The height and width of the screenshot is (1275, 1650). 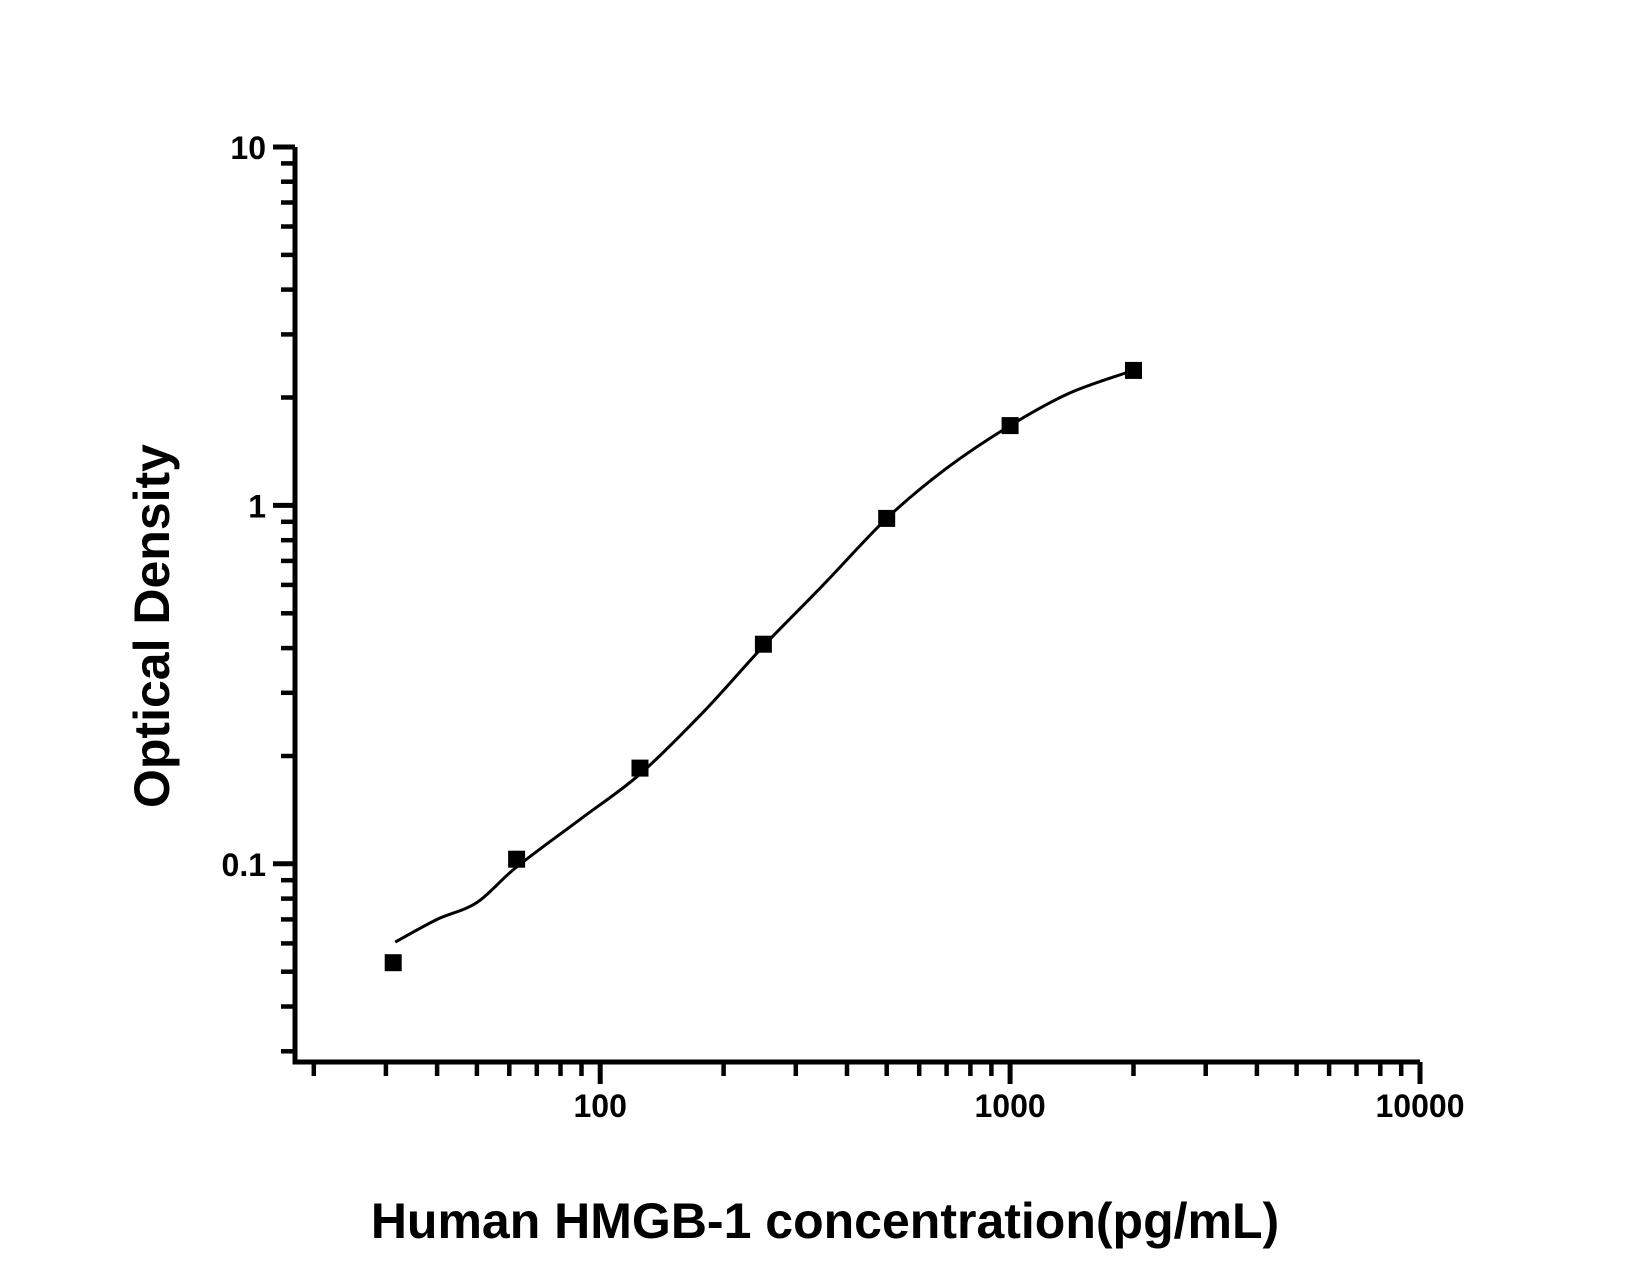 What do you see at coordinates (257, 506) in the screenshot?
I see `y-tick-label: 1` at bounding box center [257, 506].